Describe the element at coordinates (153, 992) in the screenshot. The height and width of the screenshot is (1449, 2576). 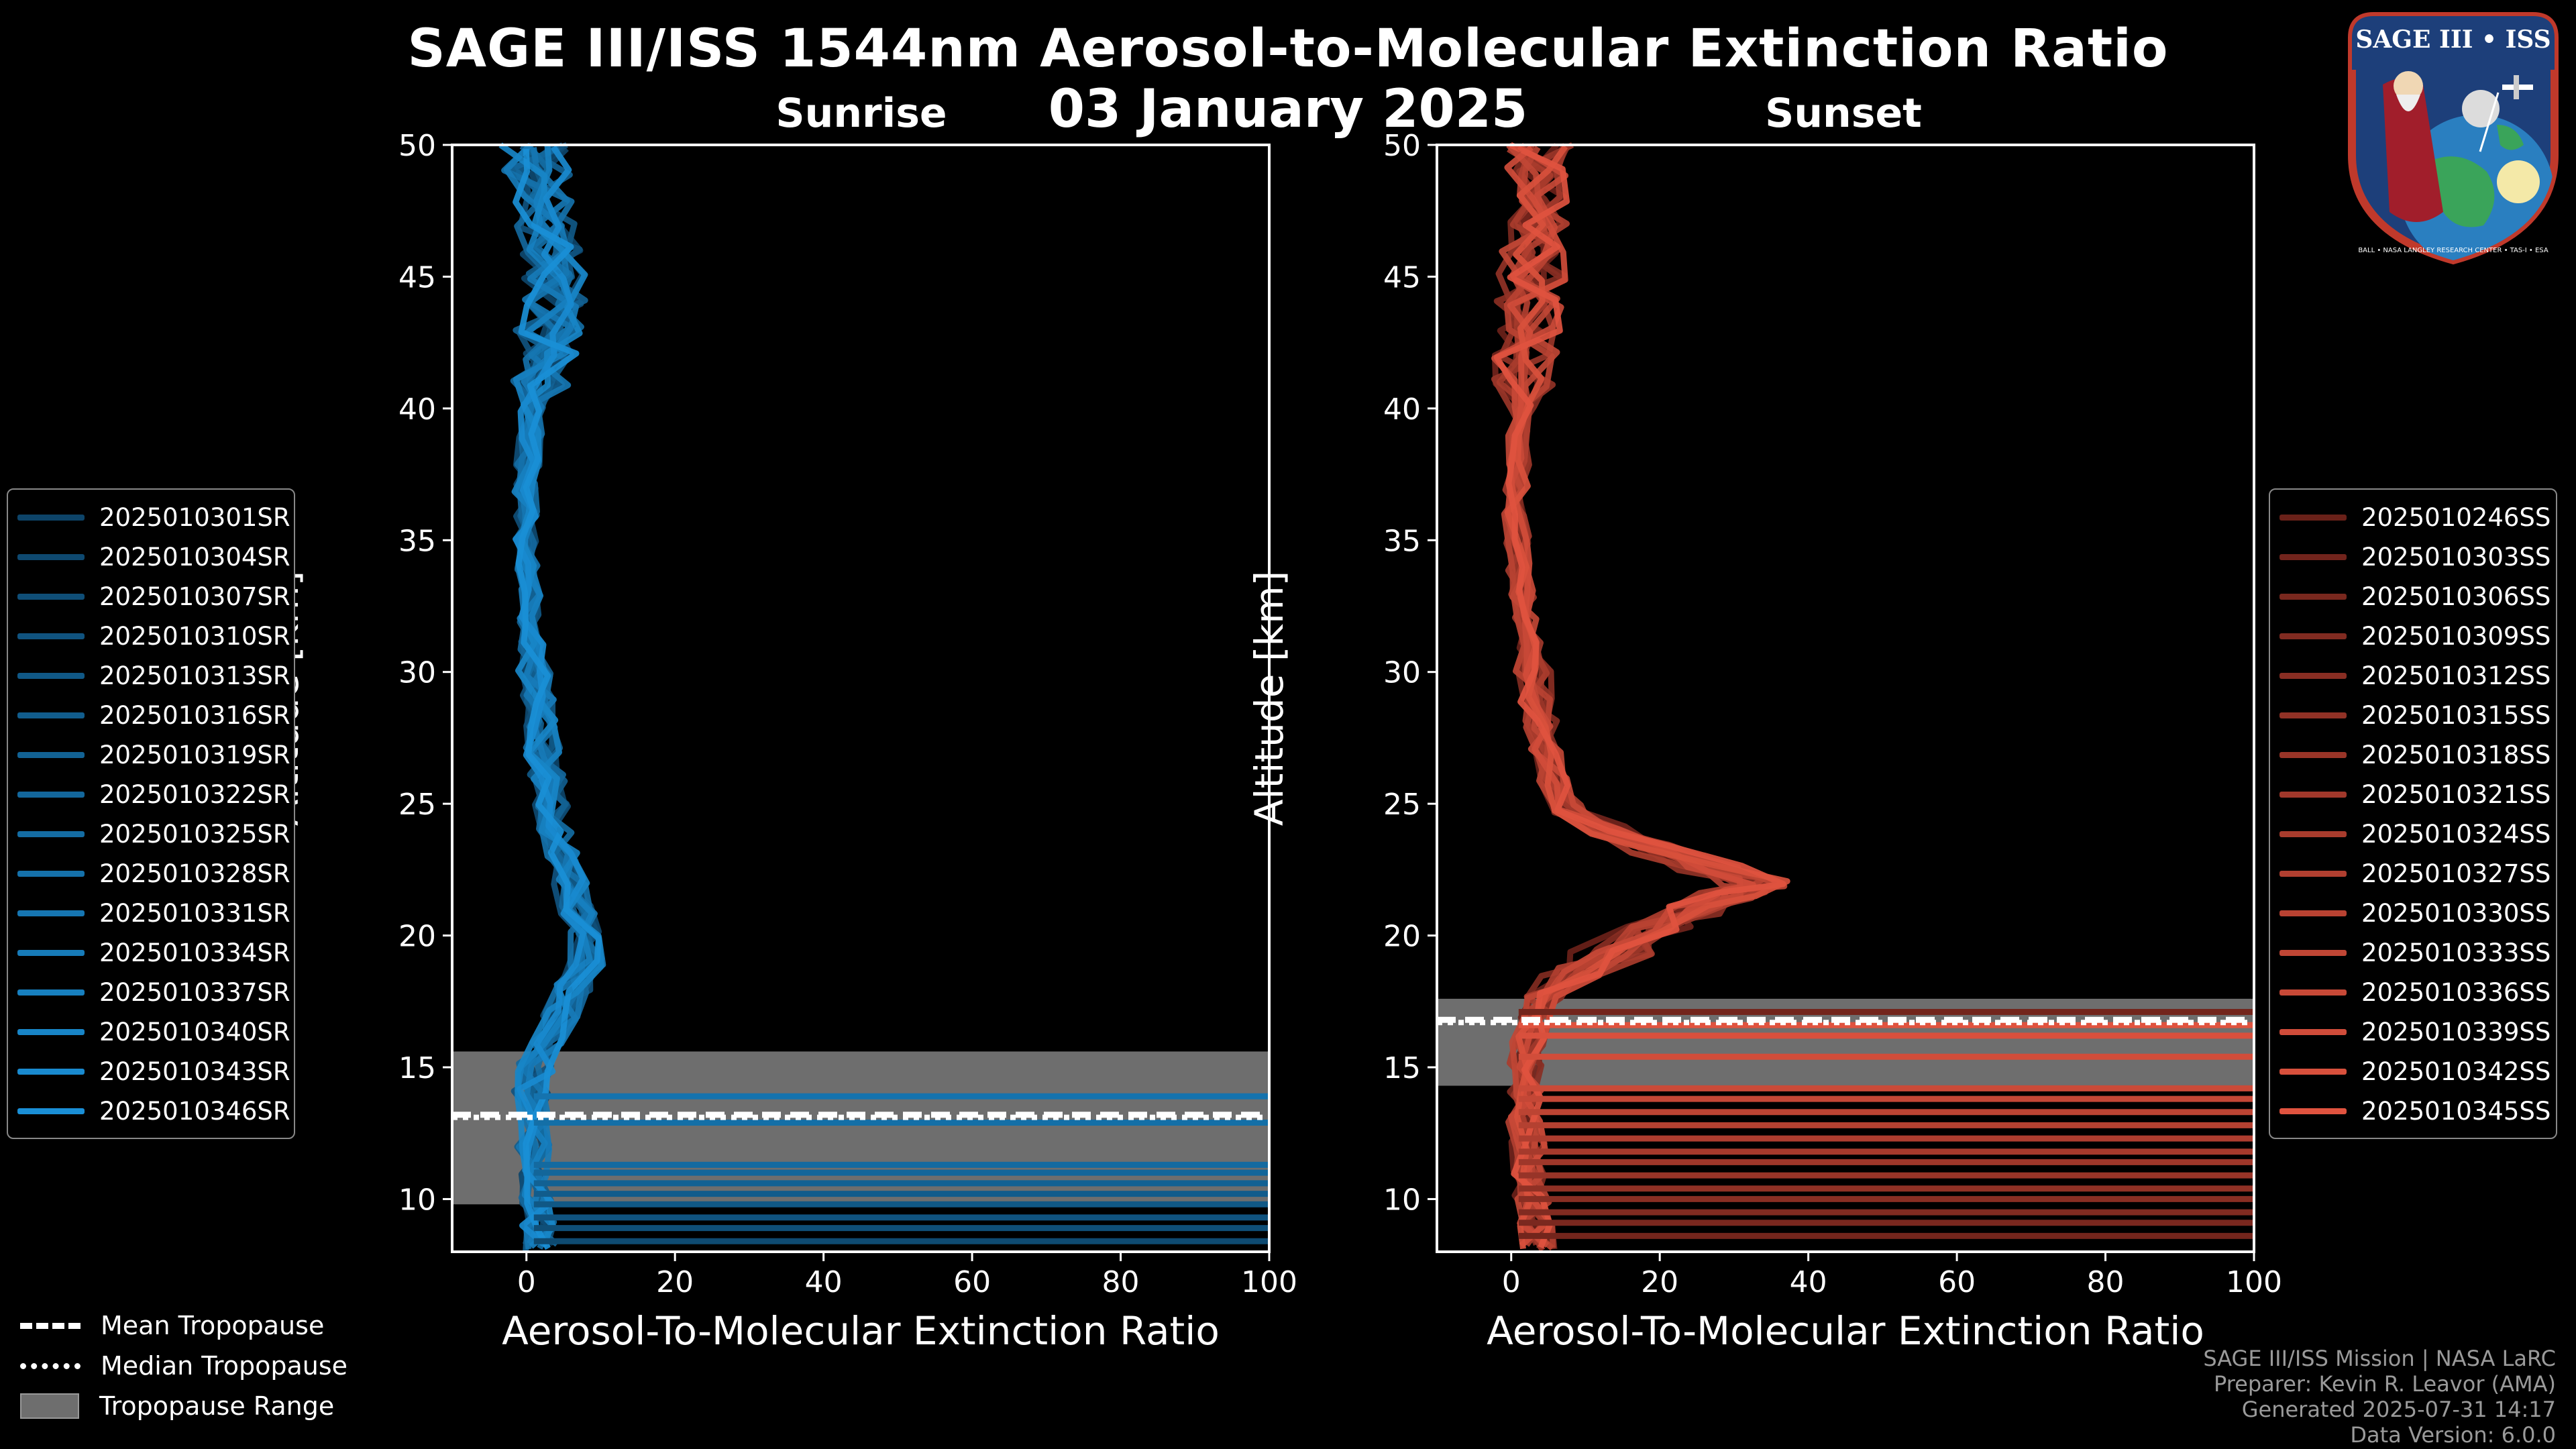
I see `legend-item: 2025010337SR` at that location.